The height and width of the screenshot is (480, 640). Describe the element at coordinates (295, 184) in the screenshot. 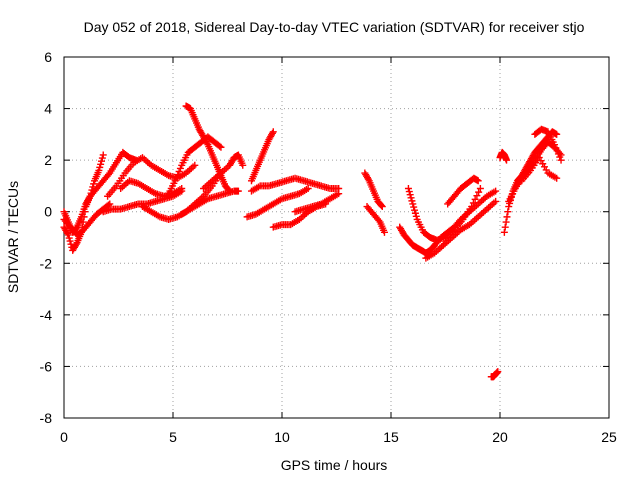

I see `series-arc-n` at that location.